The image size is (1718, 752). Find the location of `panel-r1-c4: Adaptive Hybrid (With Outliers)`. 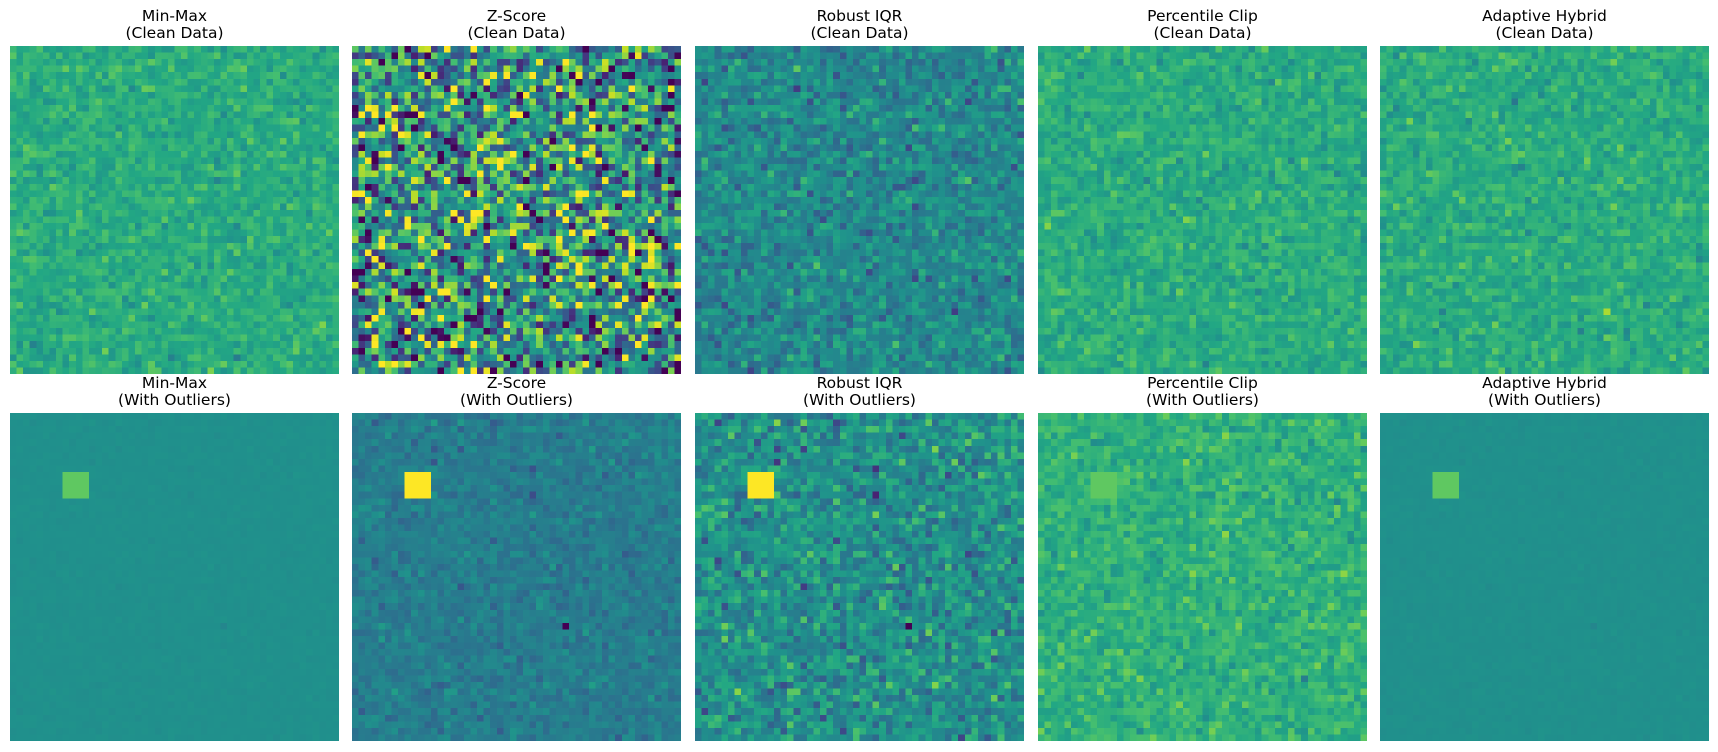

panel-r1-c4: Adaptive Hybrid (With Outliers) is located at coordinates (1544, 558).